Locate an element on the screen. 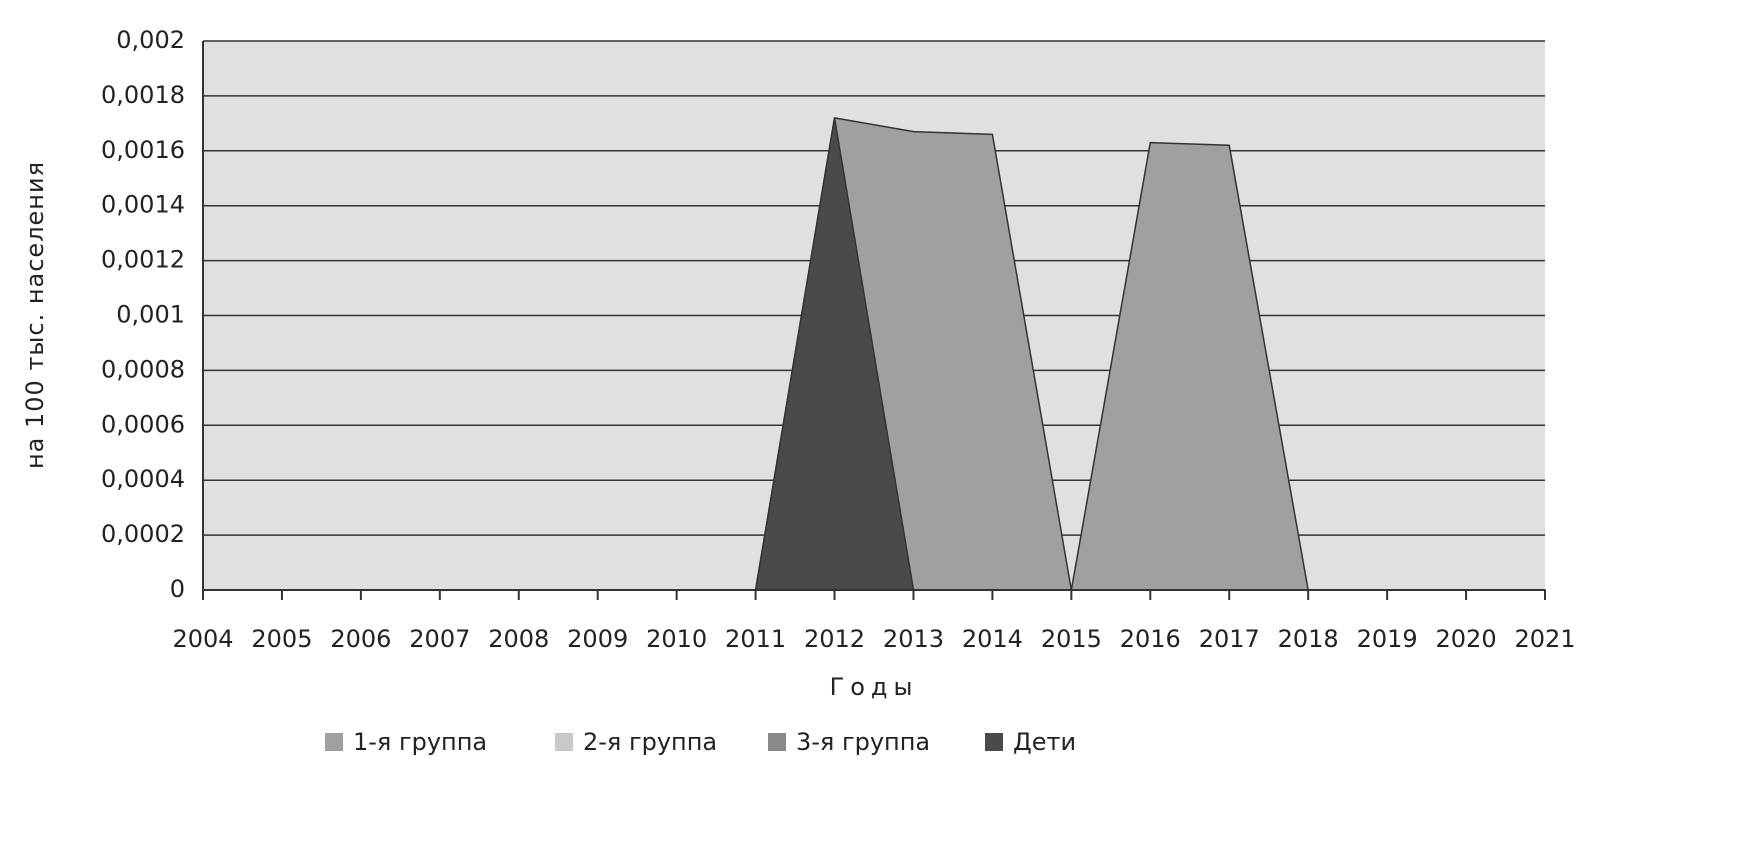  x-tick-label: 2011 is located at coordinates (755, 639).